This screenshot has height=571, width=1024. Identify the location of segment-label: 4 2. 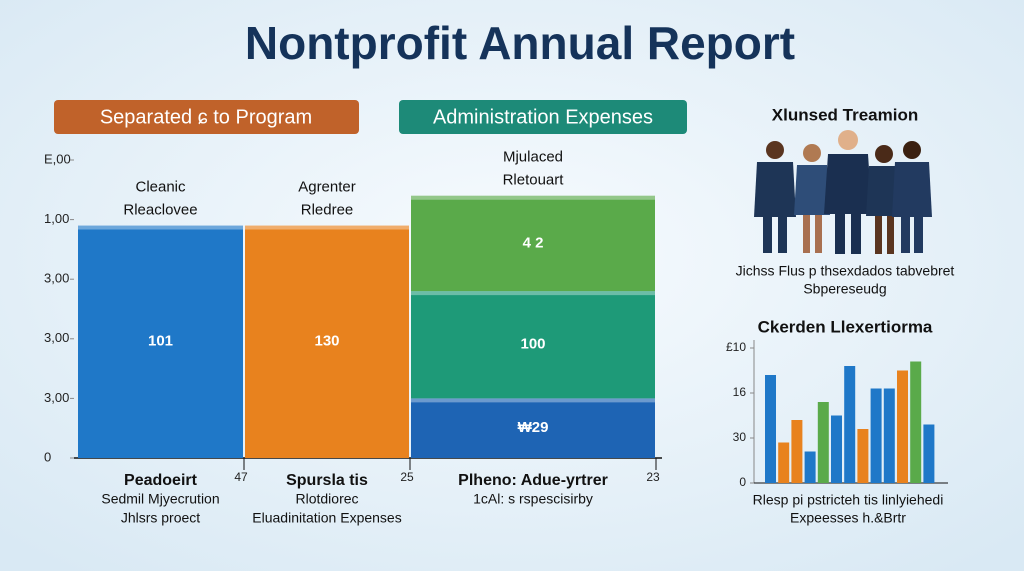
(533, 242).